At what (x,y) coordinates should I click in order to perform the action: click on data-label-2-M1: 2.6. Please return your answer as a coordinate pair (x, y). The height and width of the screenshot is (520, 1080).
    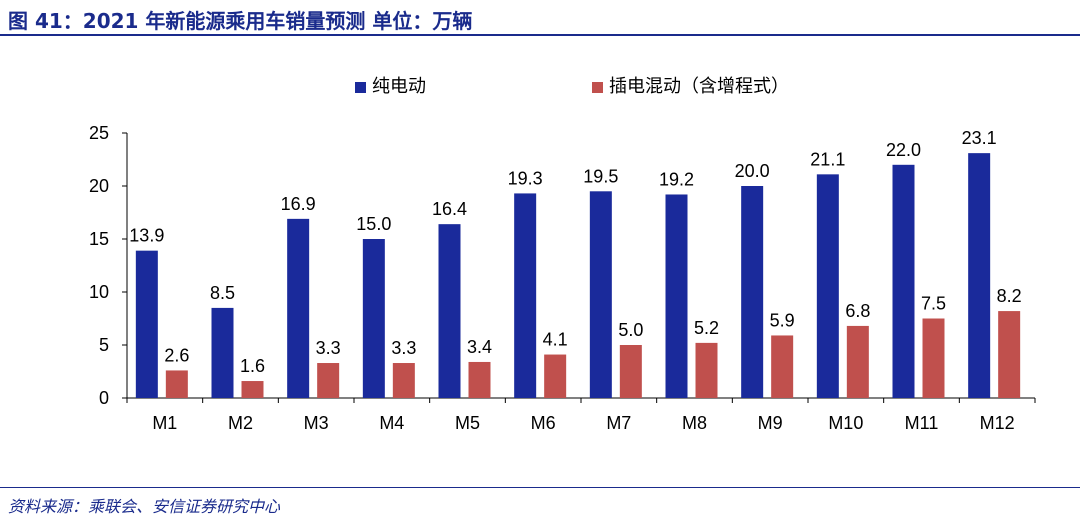
    Looking at the image, I should click on (176, 355).